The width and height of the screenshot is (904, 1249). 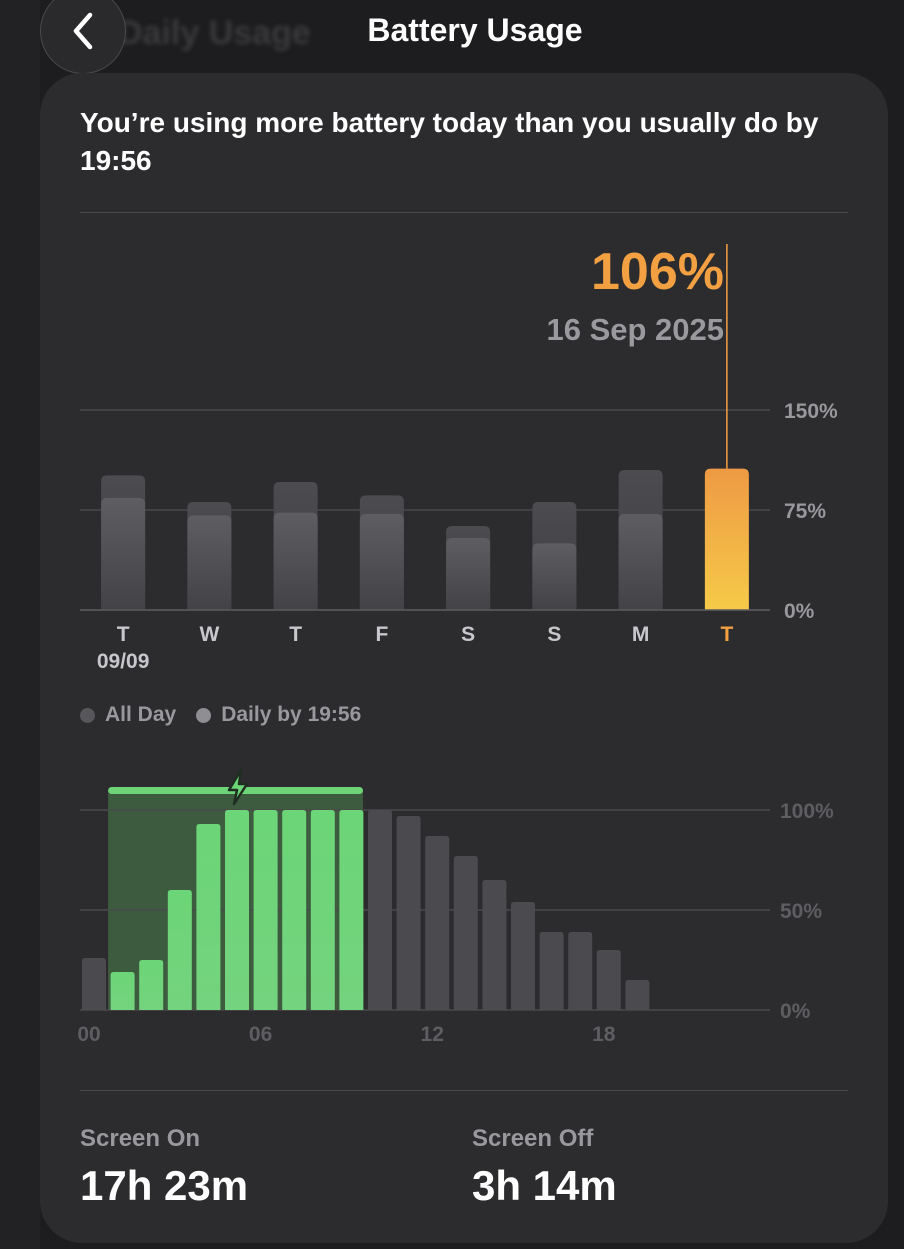 I want to click on x-tick-label: 12, so click(x=432, y=1034).